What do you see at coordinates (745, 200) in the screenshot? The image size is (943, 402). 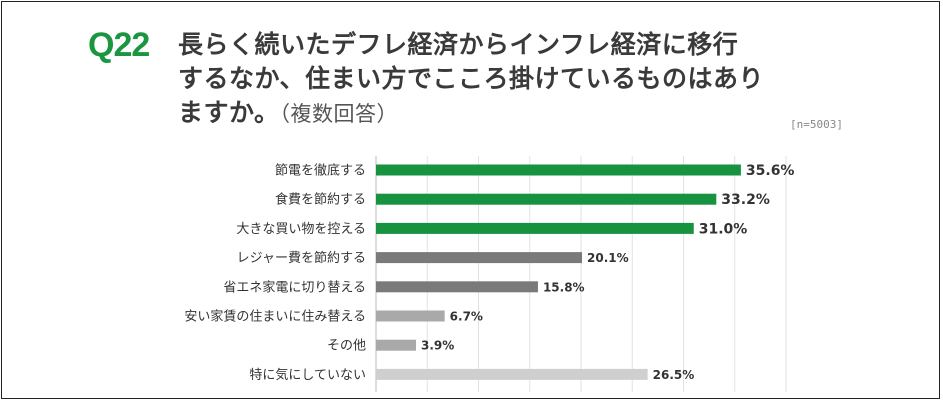 I see `value-label: 33.2%` at bounding box center [745, 200].